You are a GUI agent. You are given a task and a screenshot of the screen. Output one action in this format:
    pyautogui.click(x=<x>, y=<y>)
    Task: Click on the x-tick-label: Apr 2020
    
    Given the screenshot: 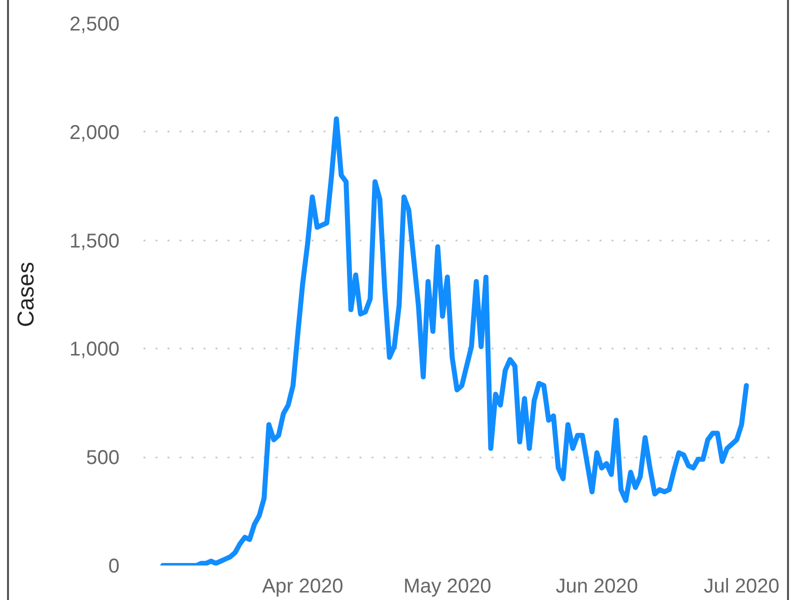 What is the action you would take?
    pyautogui.click(x=303, y=587)
    